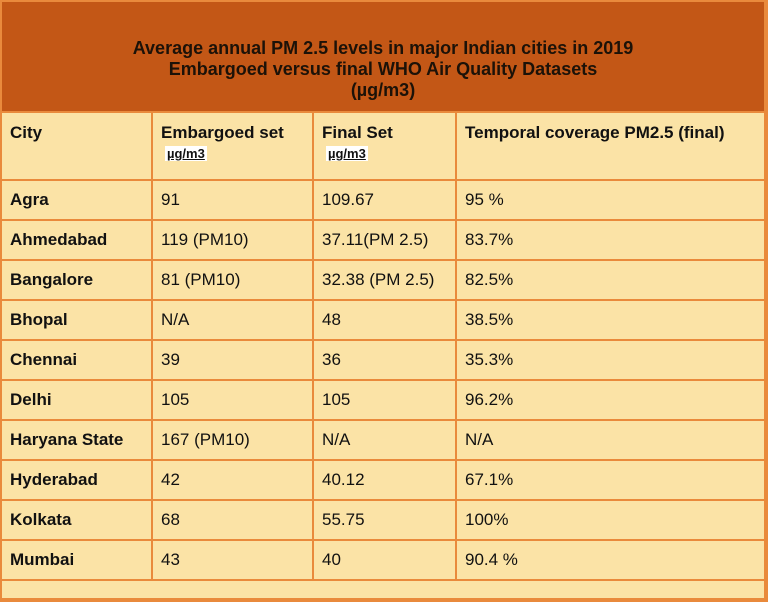 This screenshot has width=768, height=602. What do you see at coordinates (77, 480) in the screenshot?
I see `cell-city: Hyderabad` at bounding box center [77, 480].